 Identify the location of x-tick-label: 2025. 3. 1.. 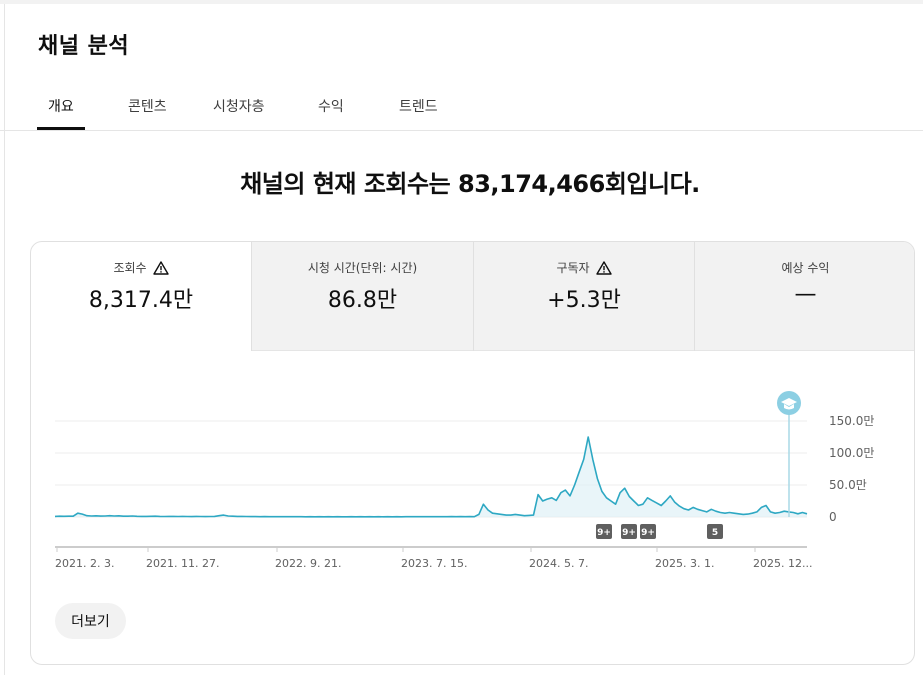
(684, 563).